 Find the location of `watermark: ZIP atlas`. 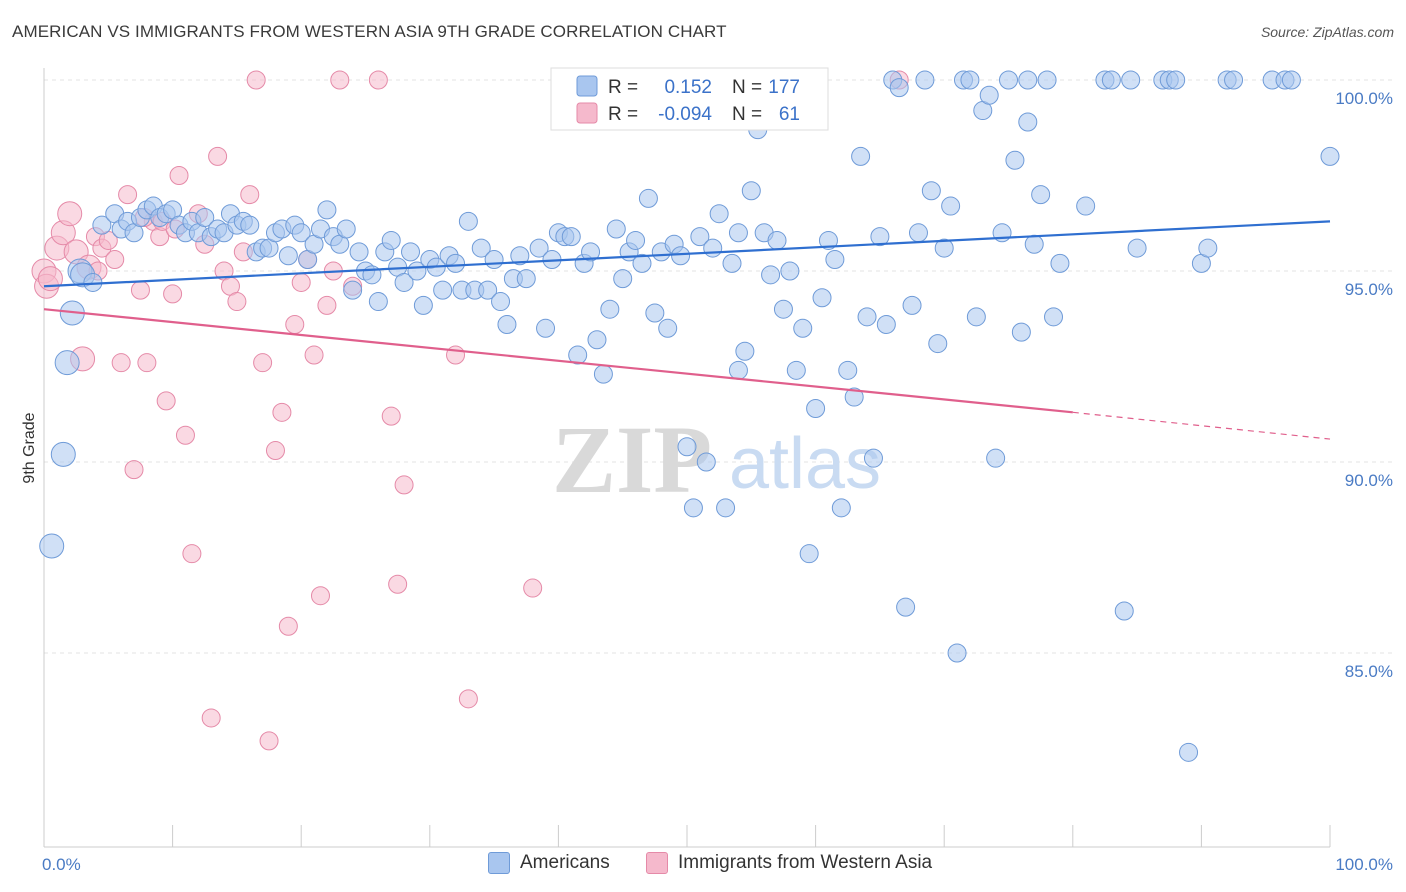

watermark: ZIP atlas is located at coordinates (716, 459).